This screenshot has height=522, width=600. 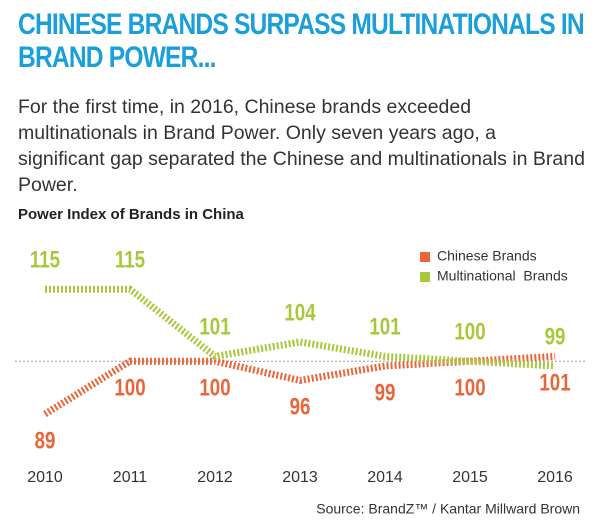 What do you see at coordinates (300, 407) in the screenshot?
I see `data-label: 96` at bounding box center [300, 407].